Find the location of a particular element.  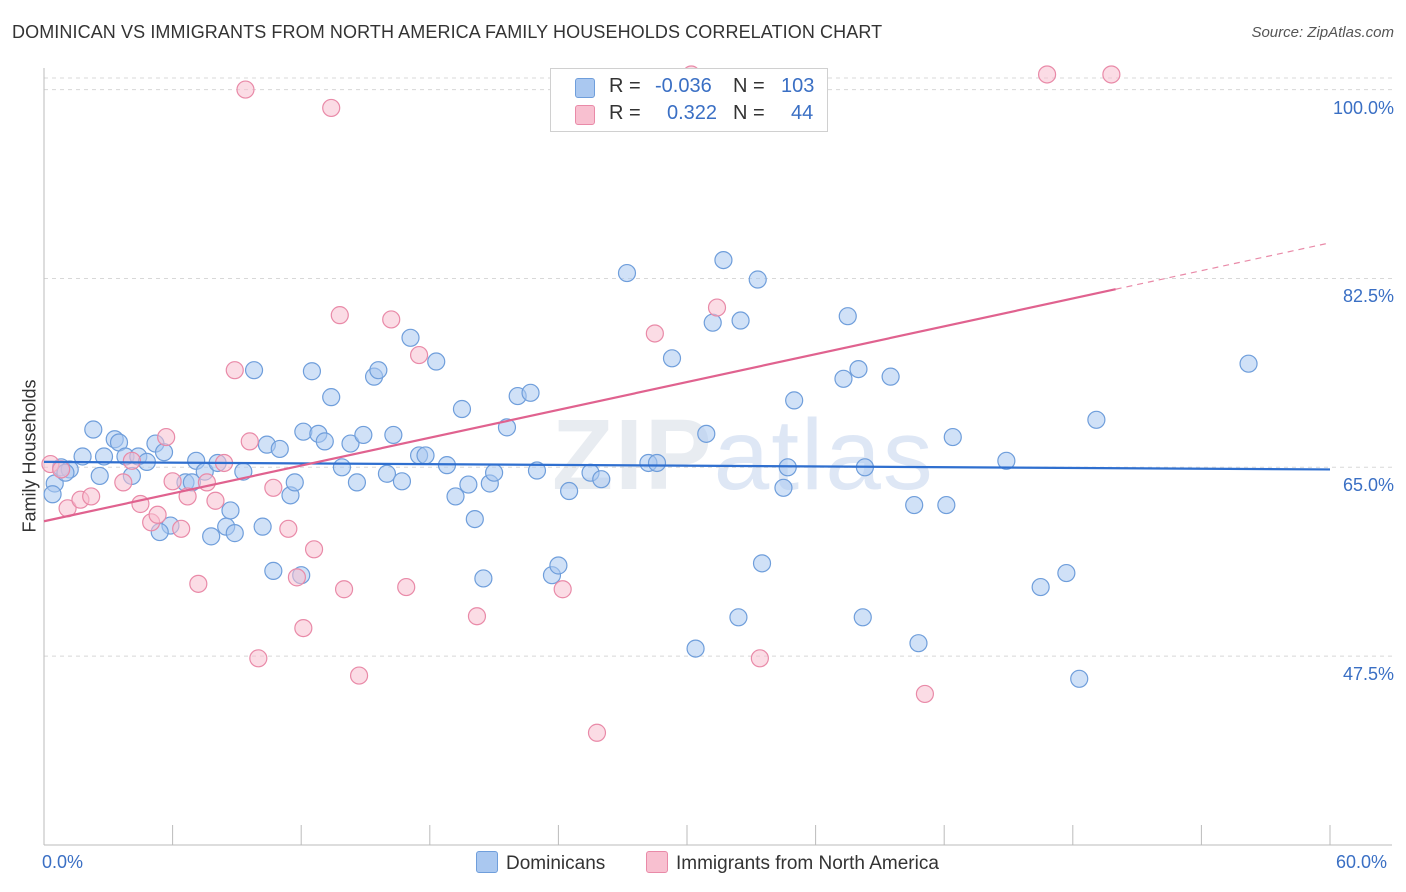

stats-legend: R = -0.036 N = 103 R = 0.322 N = 44 is located at coordinates (689, 100).